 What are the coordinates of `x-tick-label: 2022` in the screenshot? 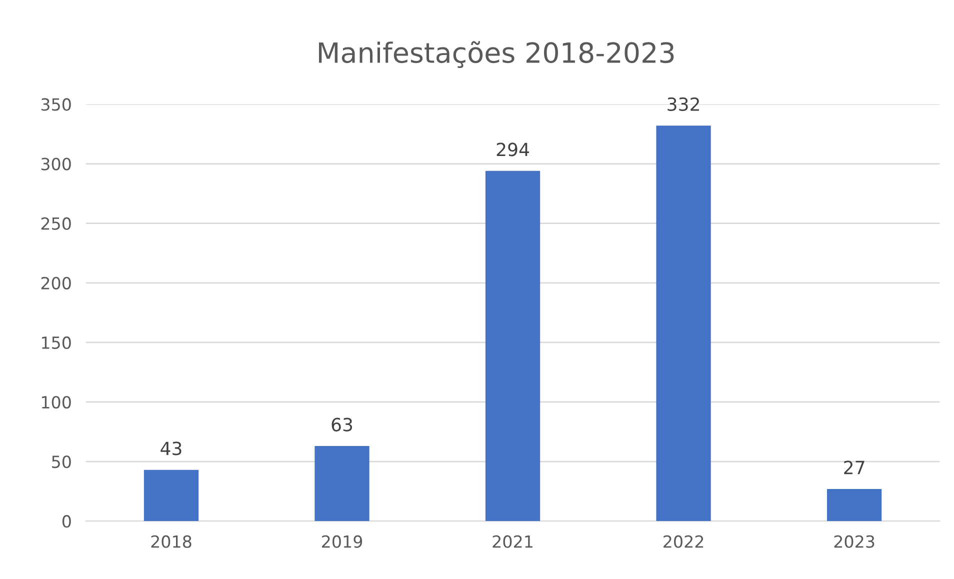 It's located at (684, 541).